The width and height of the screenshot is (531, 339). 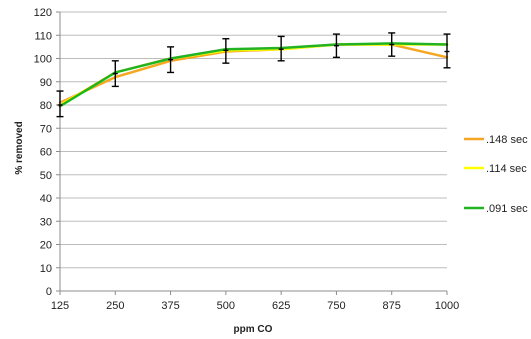 What do you see at coordinates (506, 169) in the screenshot?
I see `legend-label: .114 sec` at bounding box center [506, 169].